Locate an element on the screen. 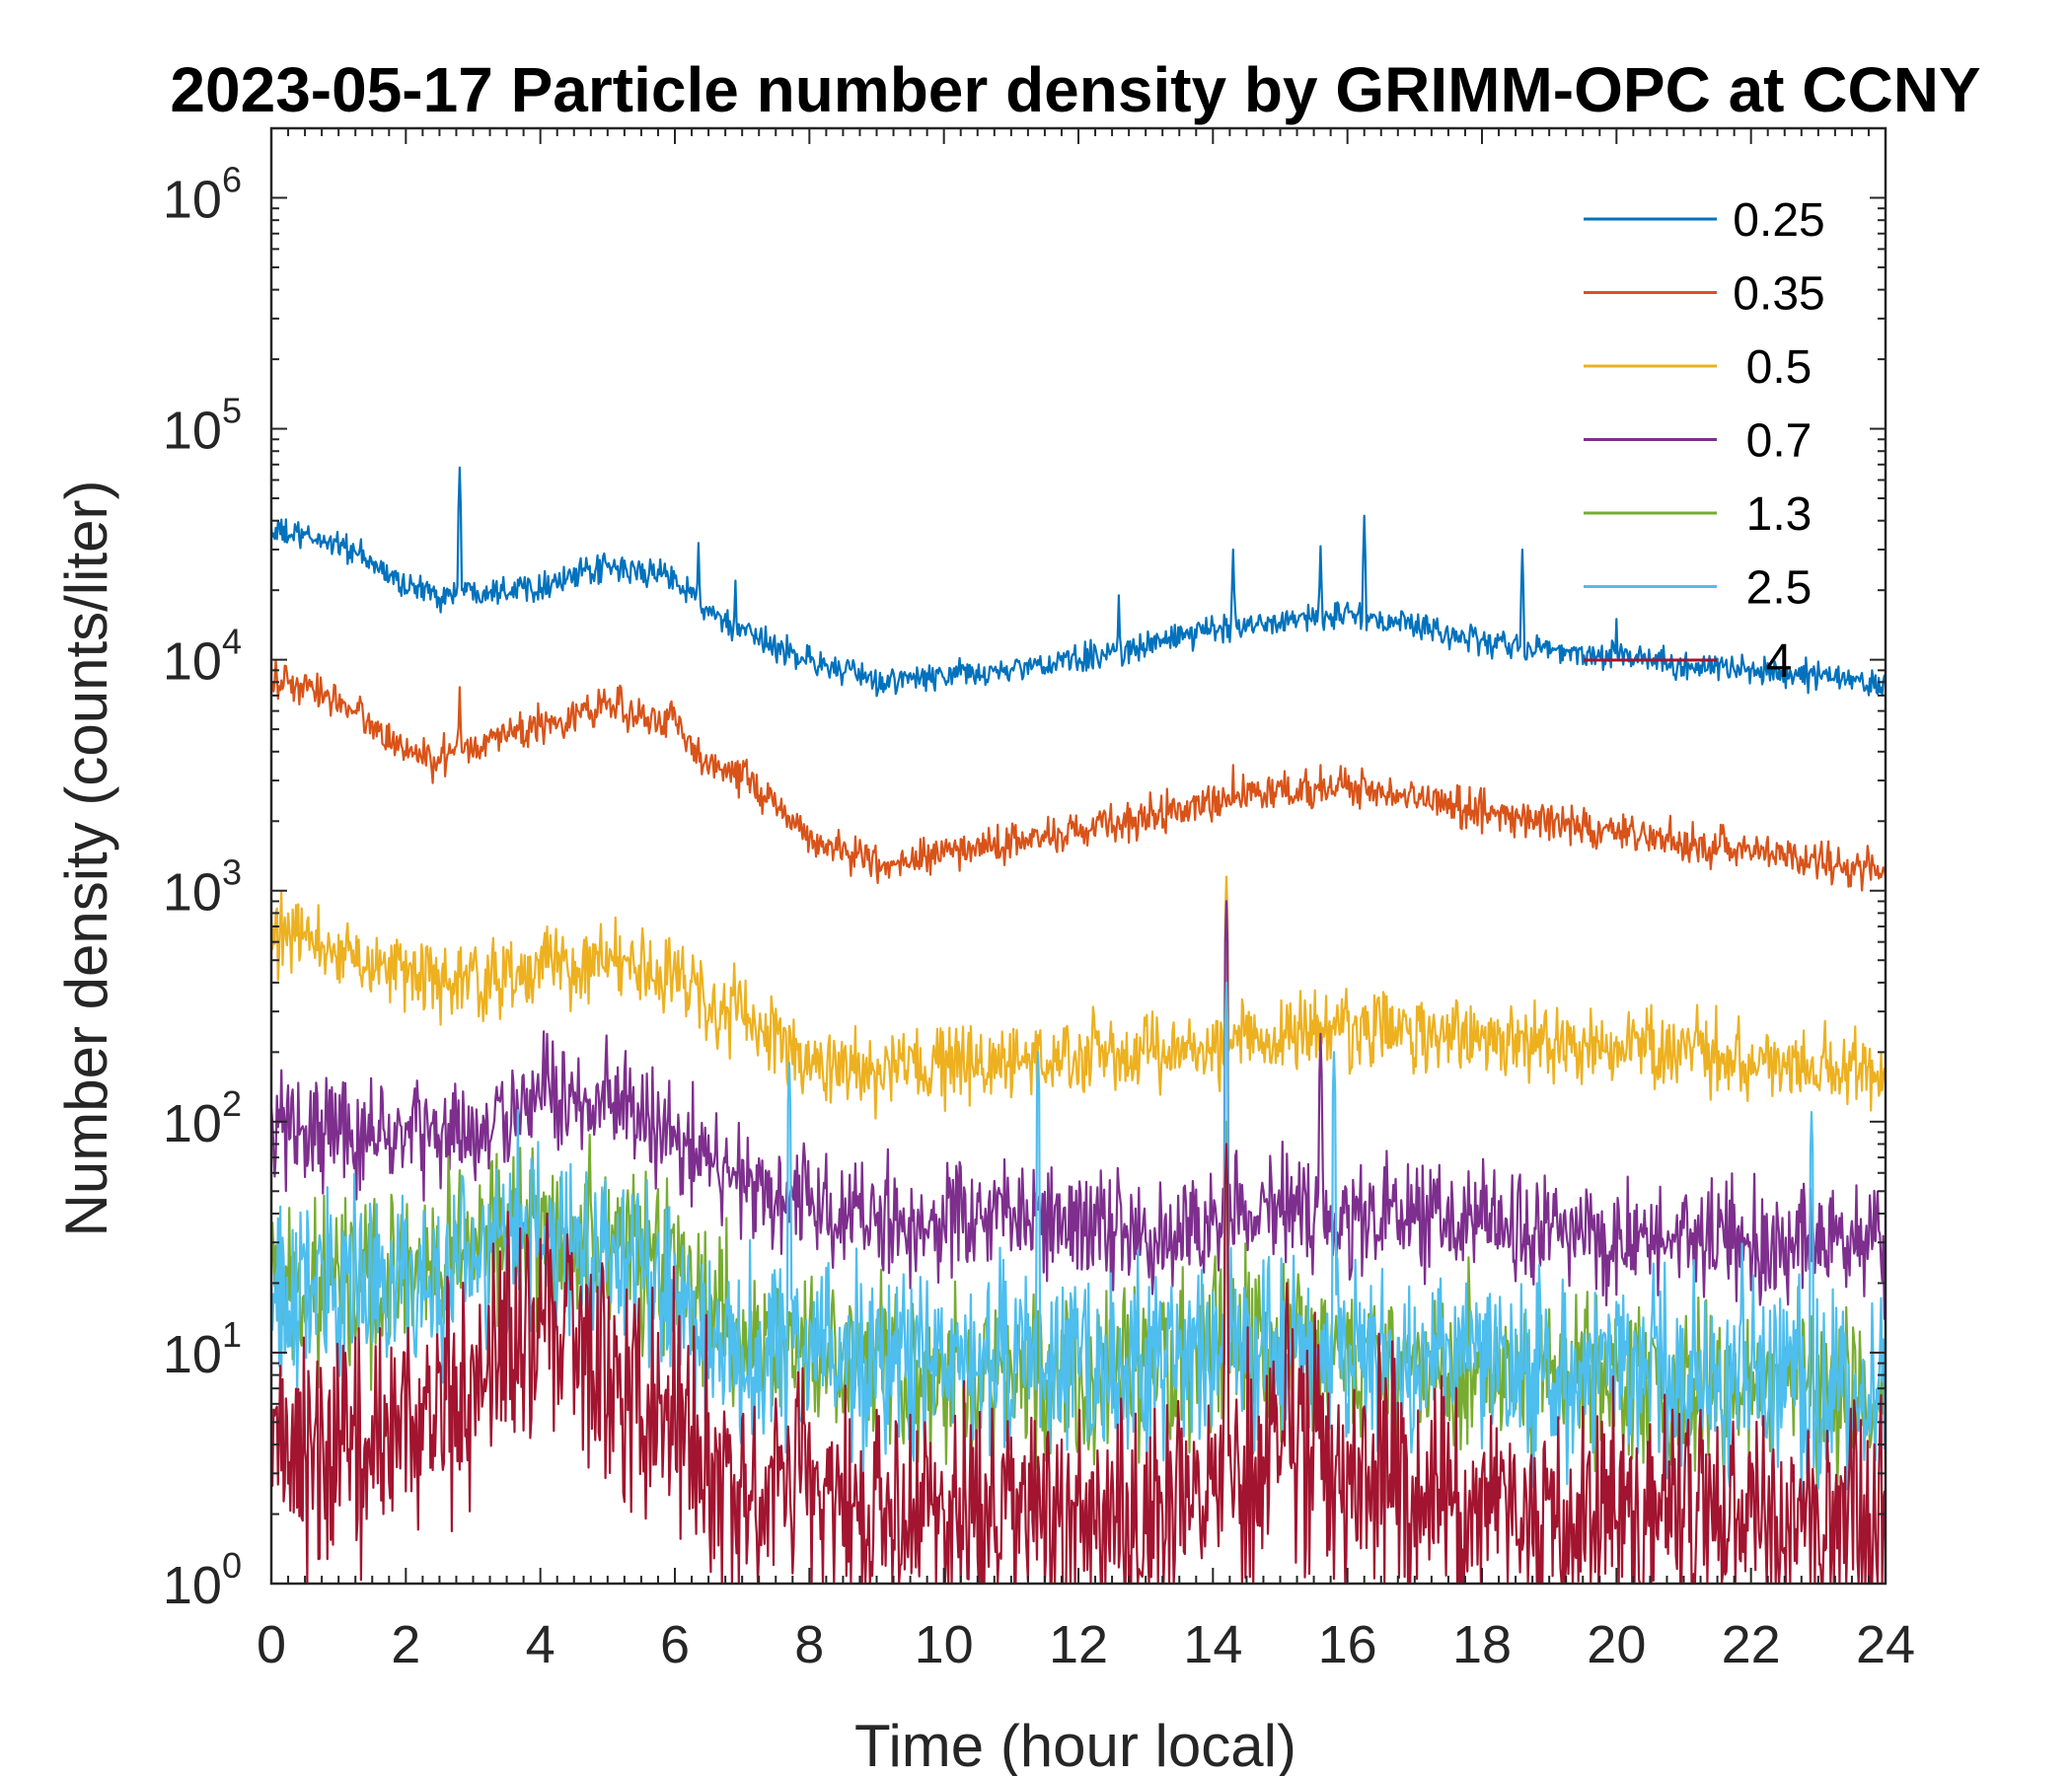 The image size is (2072, 1776). x-tick-label: 0 is located at coordinates (272, 1645).